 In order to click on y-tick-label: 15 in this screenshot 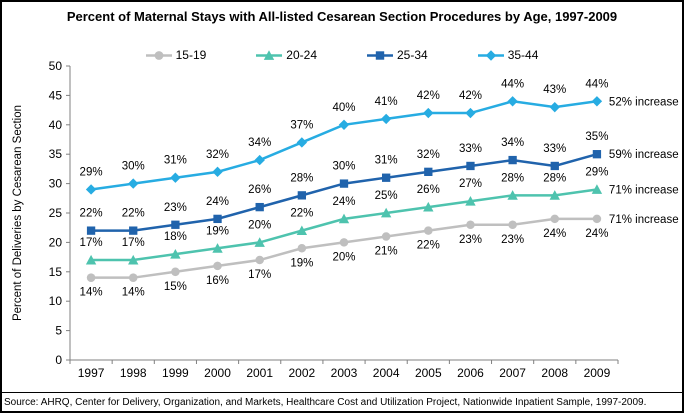, I will do `click(56, 272)`.